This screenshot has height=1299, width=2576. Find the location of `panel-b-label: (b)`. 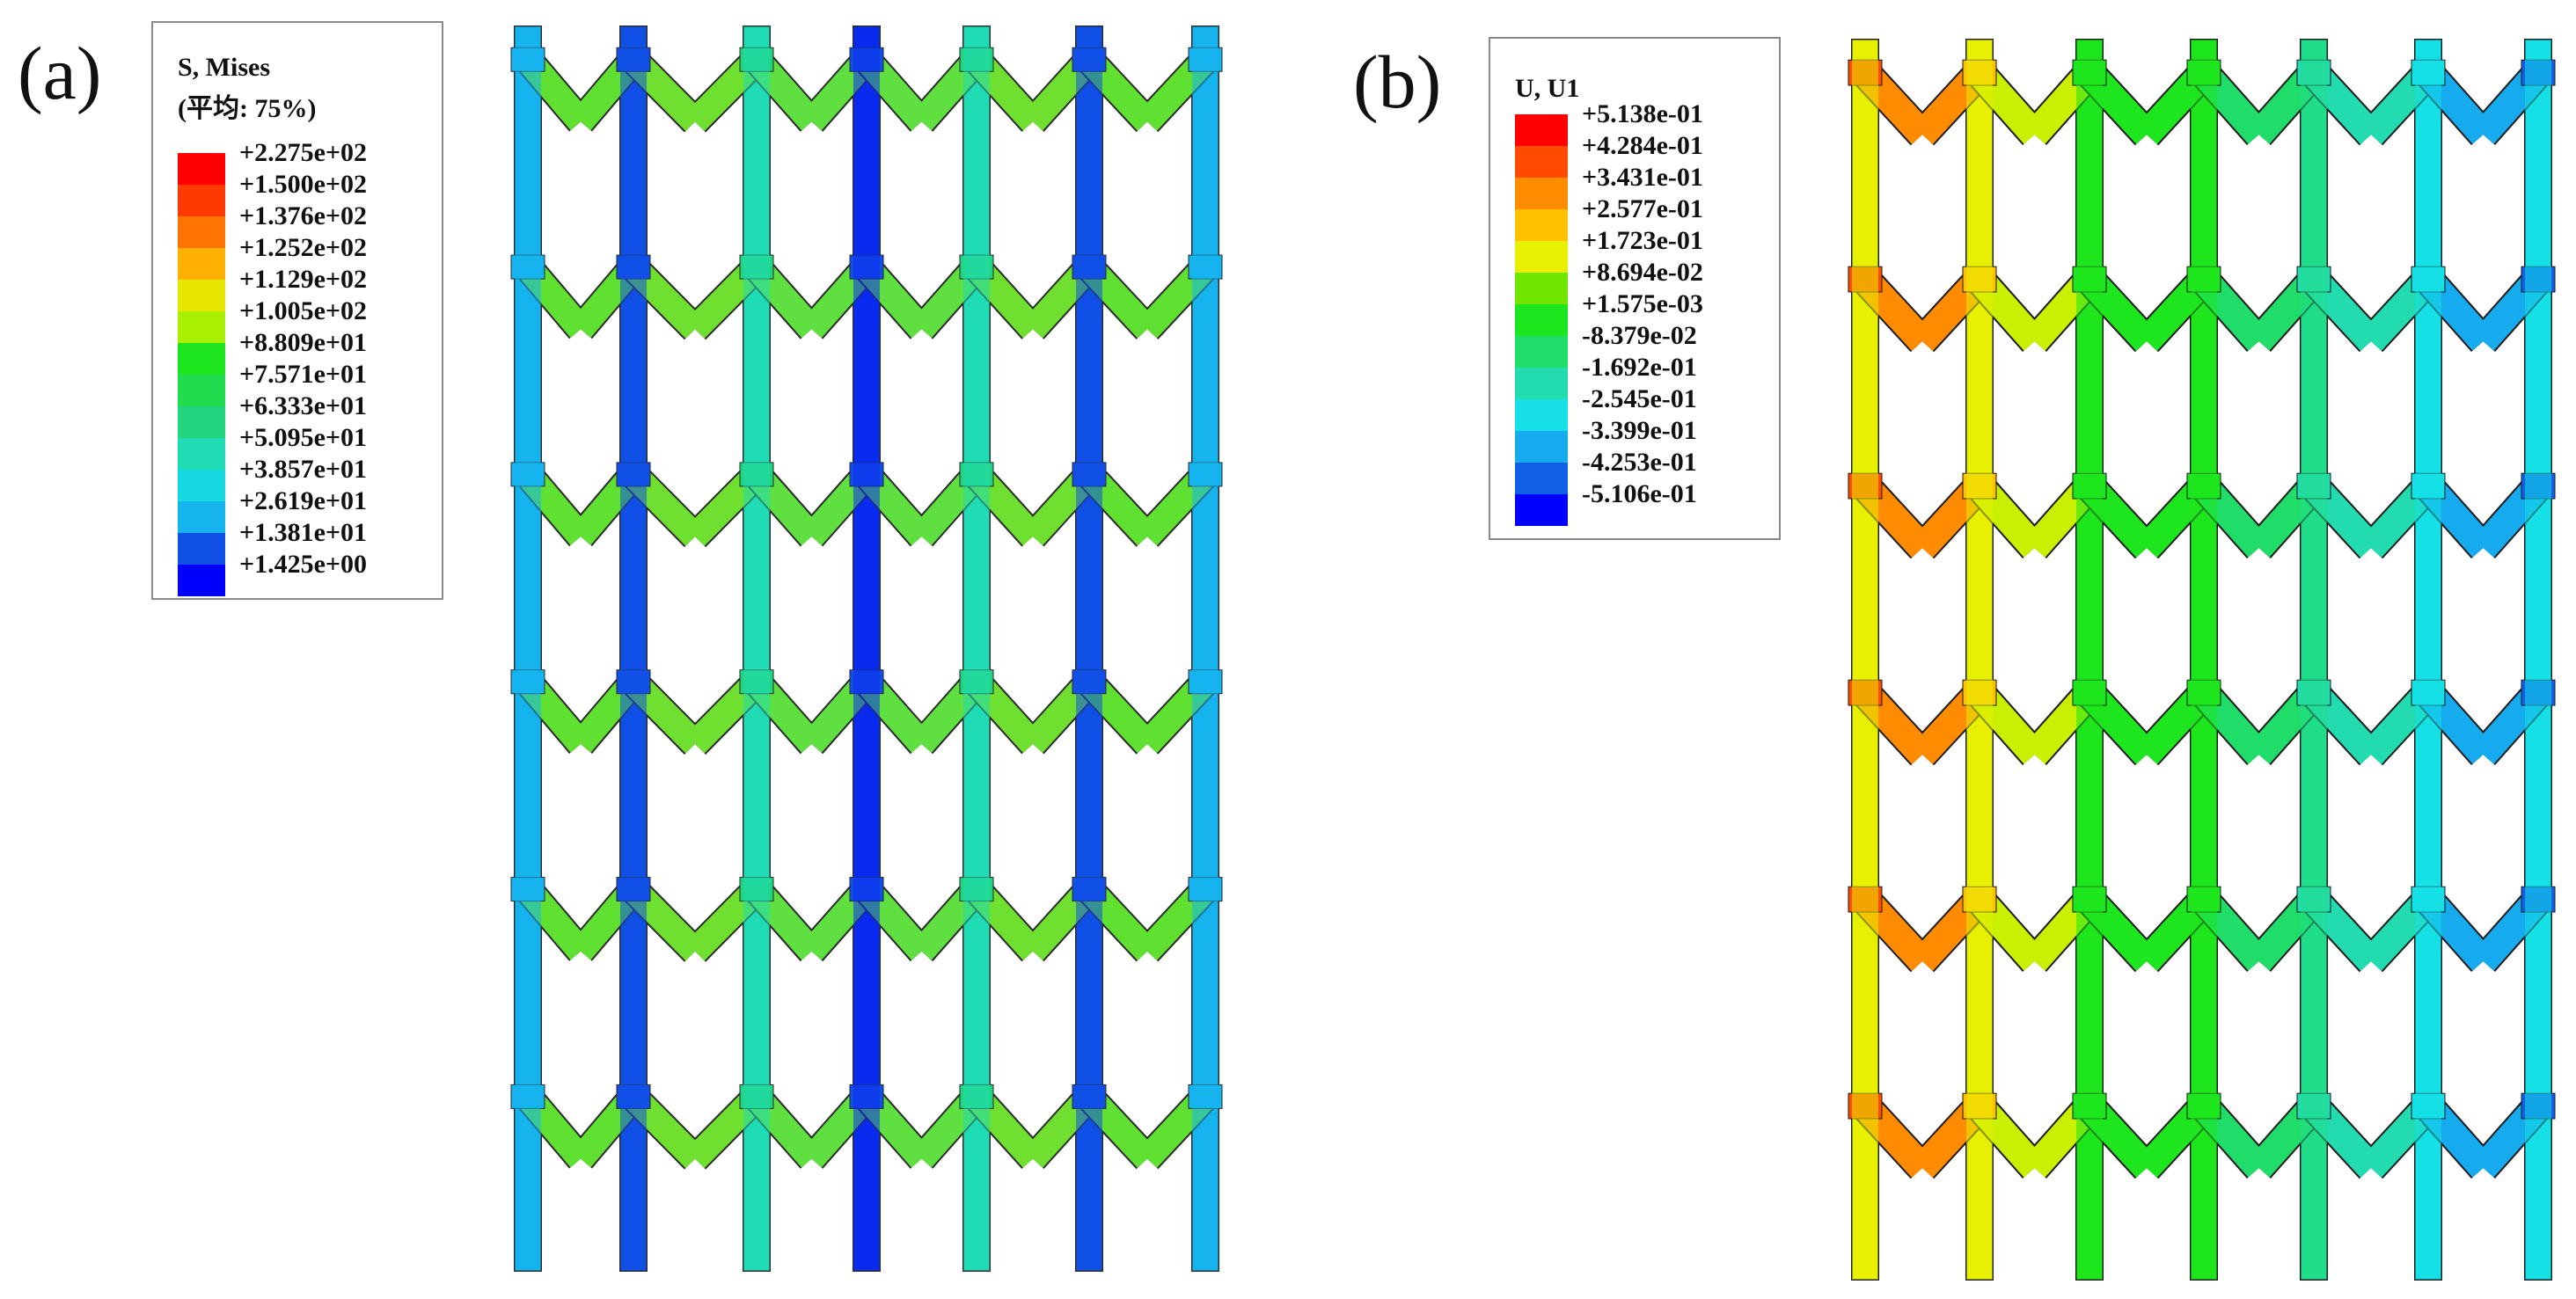

panel-b-label: (b) is located at coordinates (1397, 82).